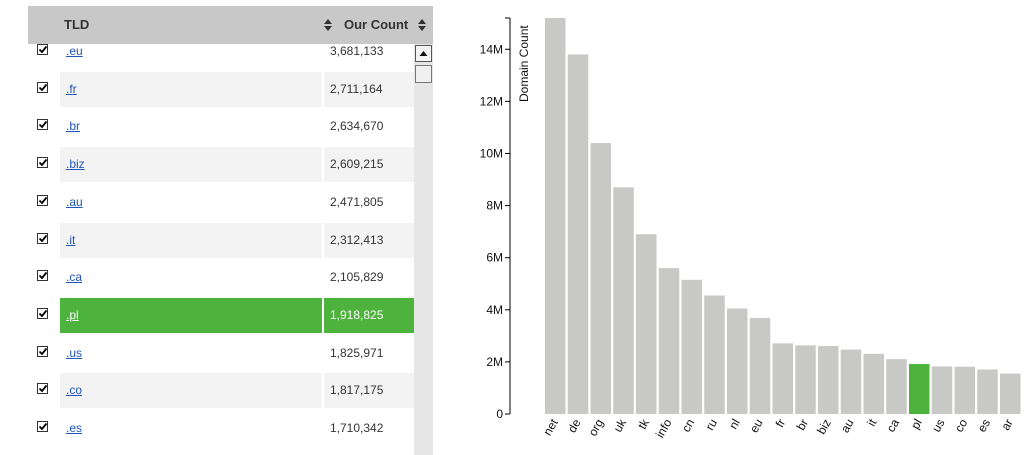 The image size is (1024, 455). I want to click on tld-link: .fr, so click(71, 88).